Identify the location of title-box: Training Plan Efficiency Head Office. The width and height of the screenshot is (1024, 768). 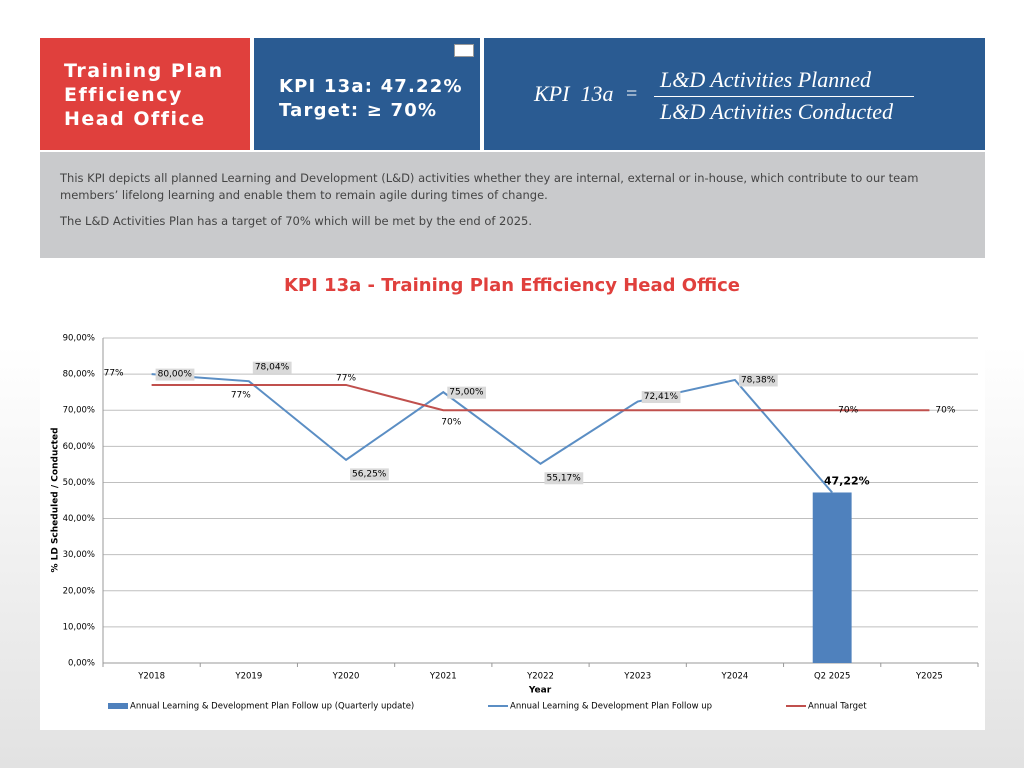
(145, 94).